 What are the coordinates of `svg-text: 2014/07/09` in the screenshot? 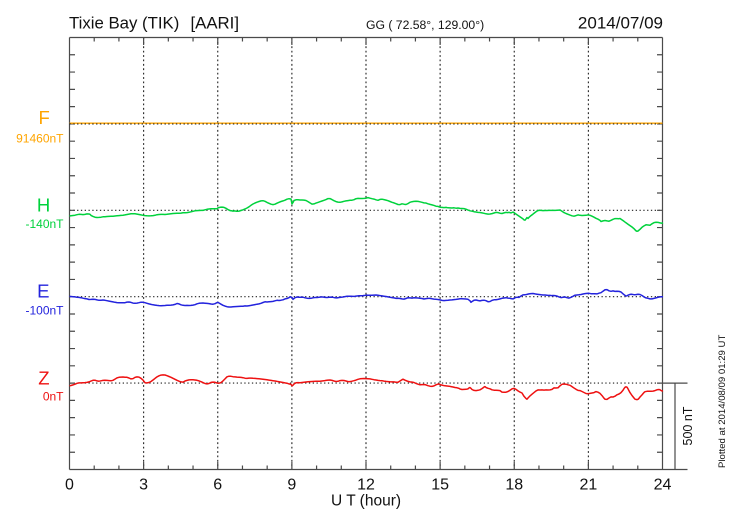 It's located at (620, 23).